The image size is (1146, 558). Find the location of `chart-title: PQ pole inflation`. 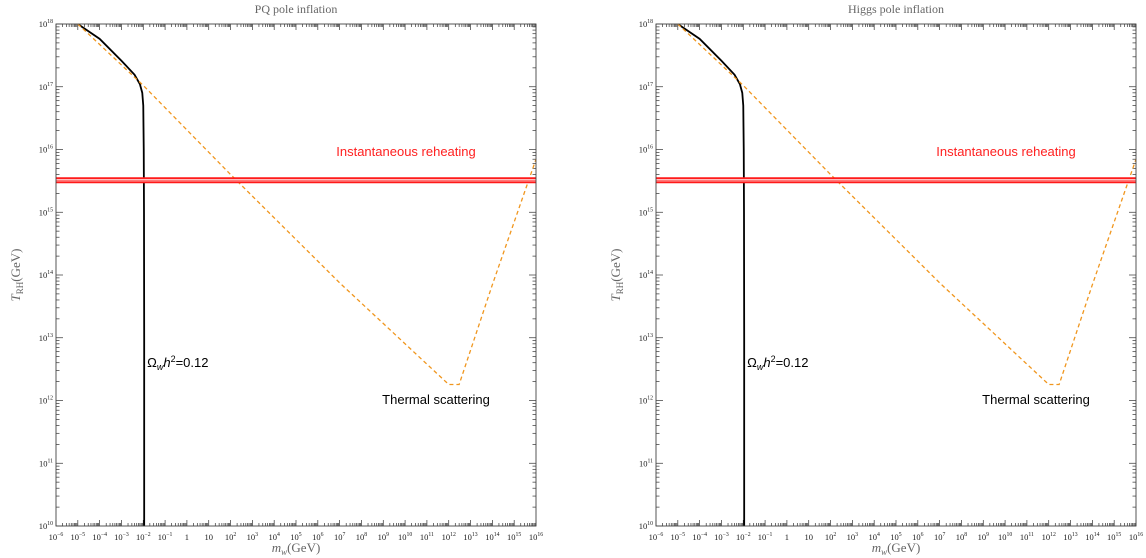

chart-title: PQ pole inflation is located at coordinates (296, 9).